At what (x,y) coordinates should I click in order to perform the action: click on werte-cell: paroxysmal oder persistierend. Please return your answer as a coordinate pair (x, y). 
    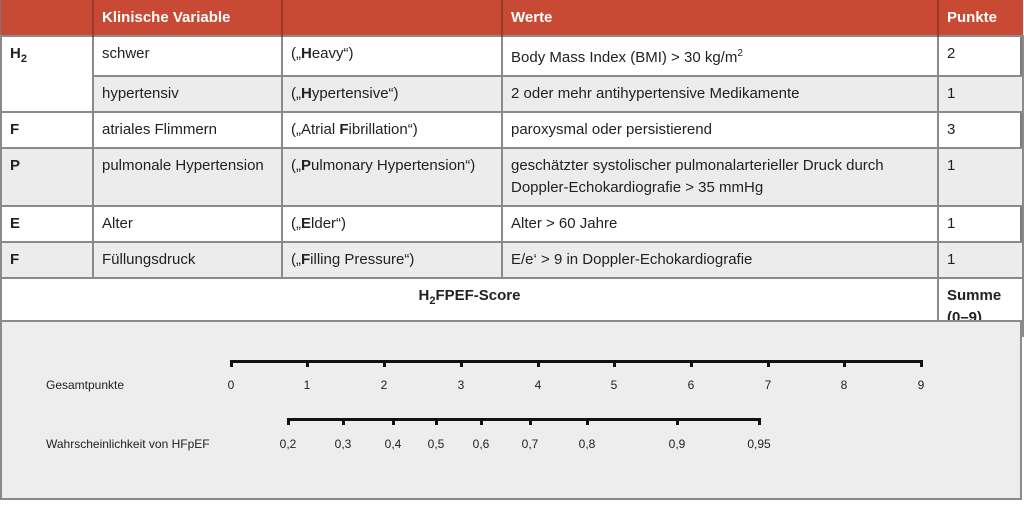
    Looking at the image, I should click on (720, 130).